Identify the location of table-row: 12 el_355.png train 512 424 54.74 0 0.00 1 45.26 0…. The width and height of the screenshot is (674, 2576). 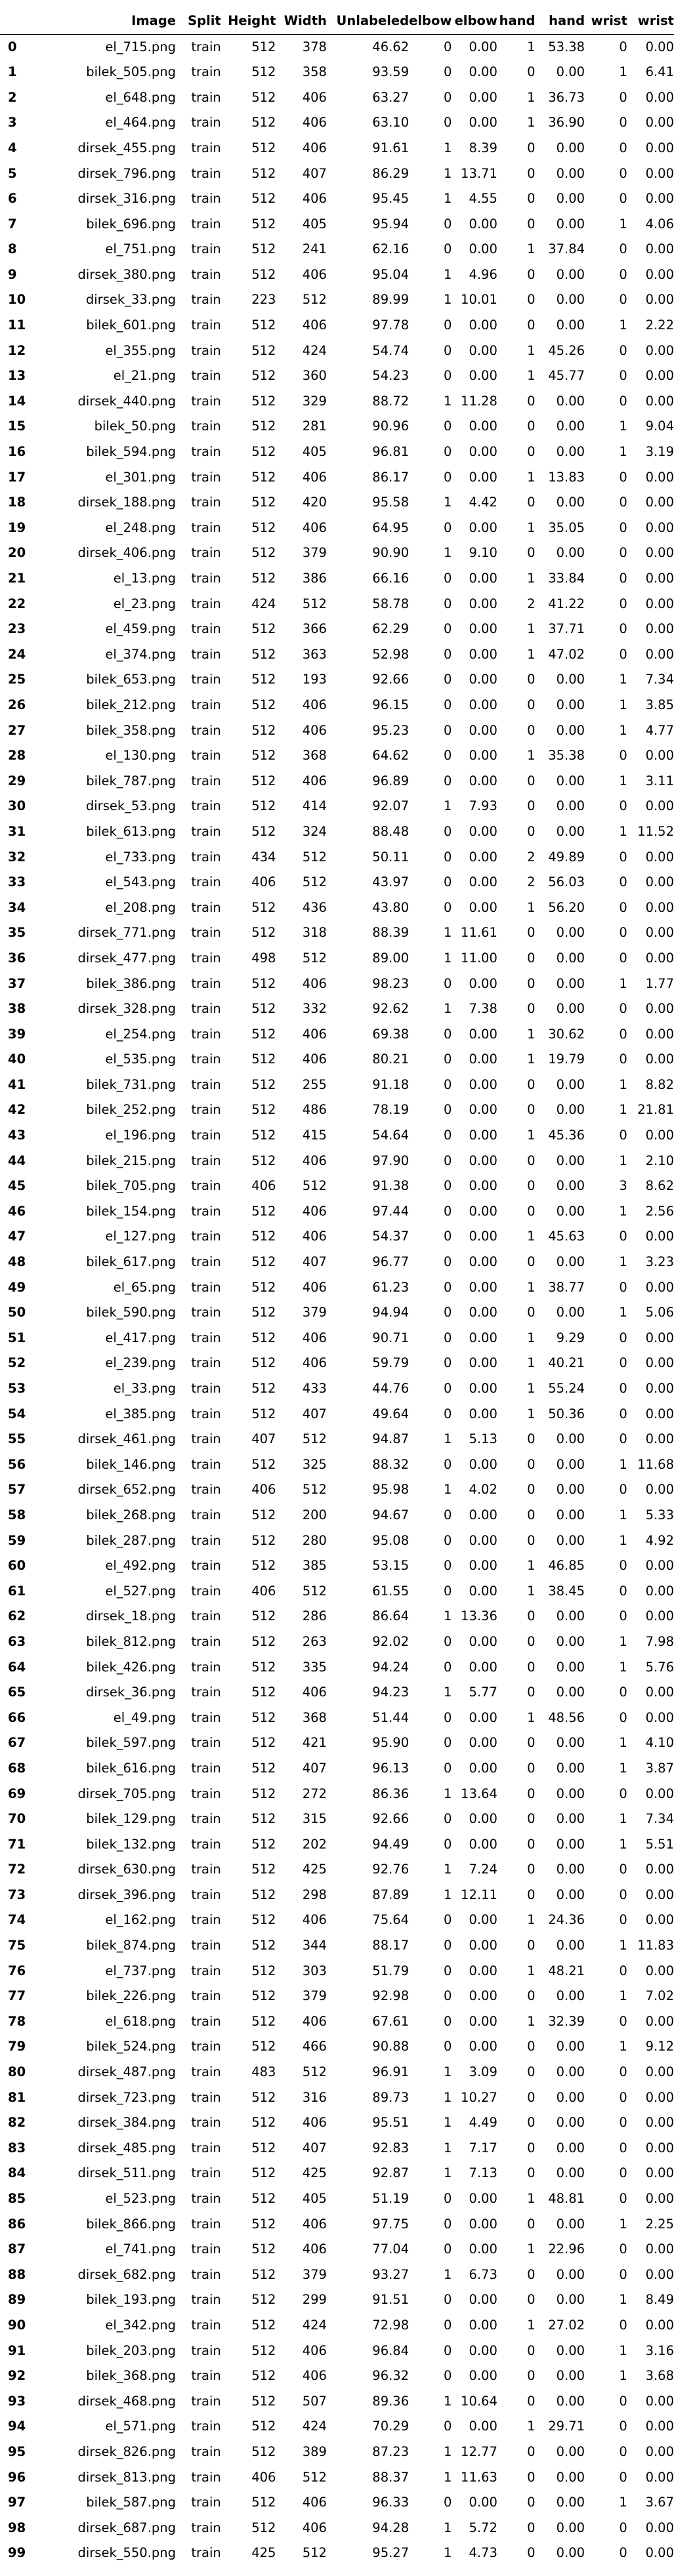
(337, 351).